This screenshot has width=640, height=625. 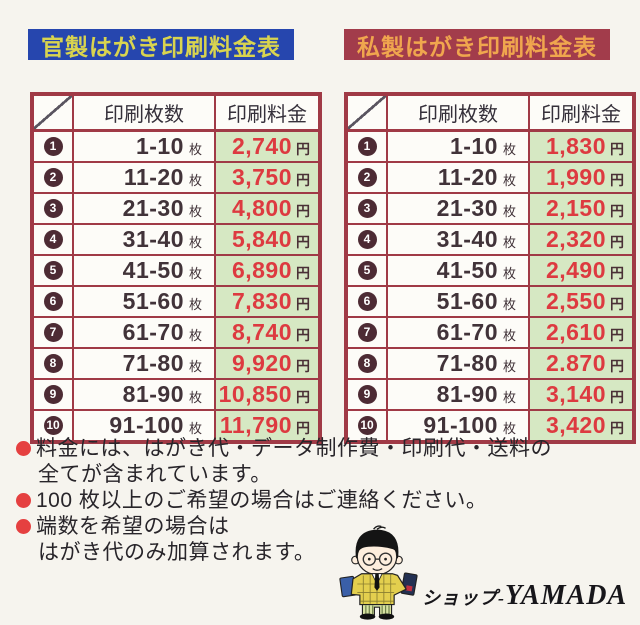 I want to click on shop-name-prefix: ショップ-, so click(x=463, y=598).